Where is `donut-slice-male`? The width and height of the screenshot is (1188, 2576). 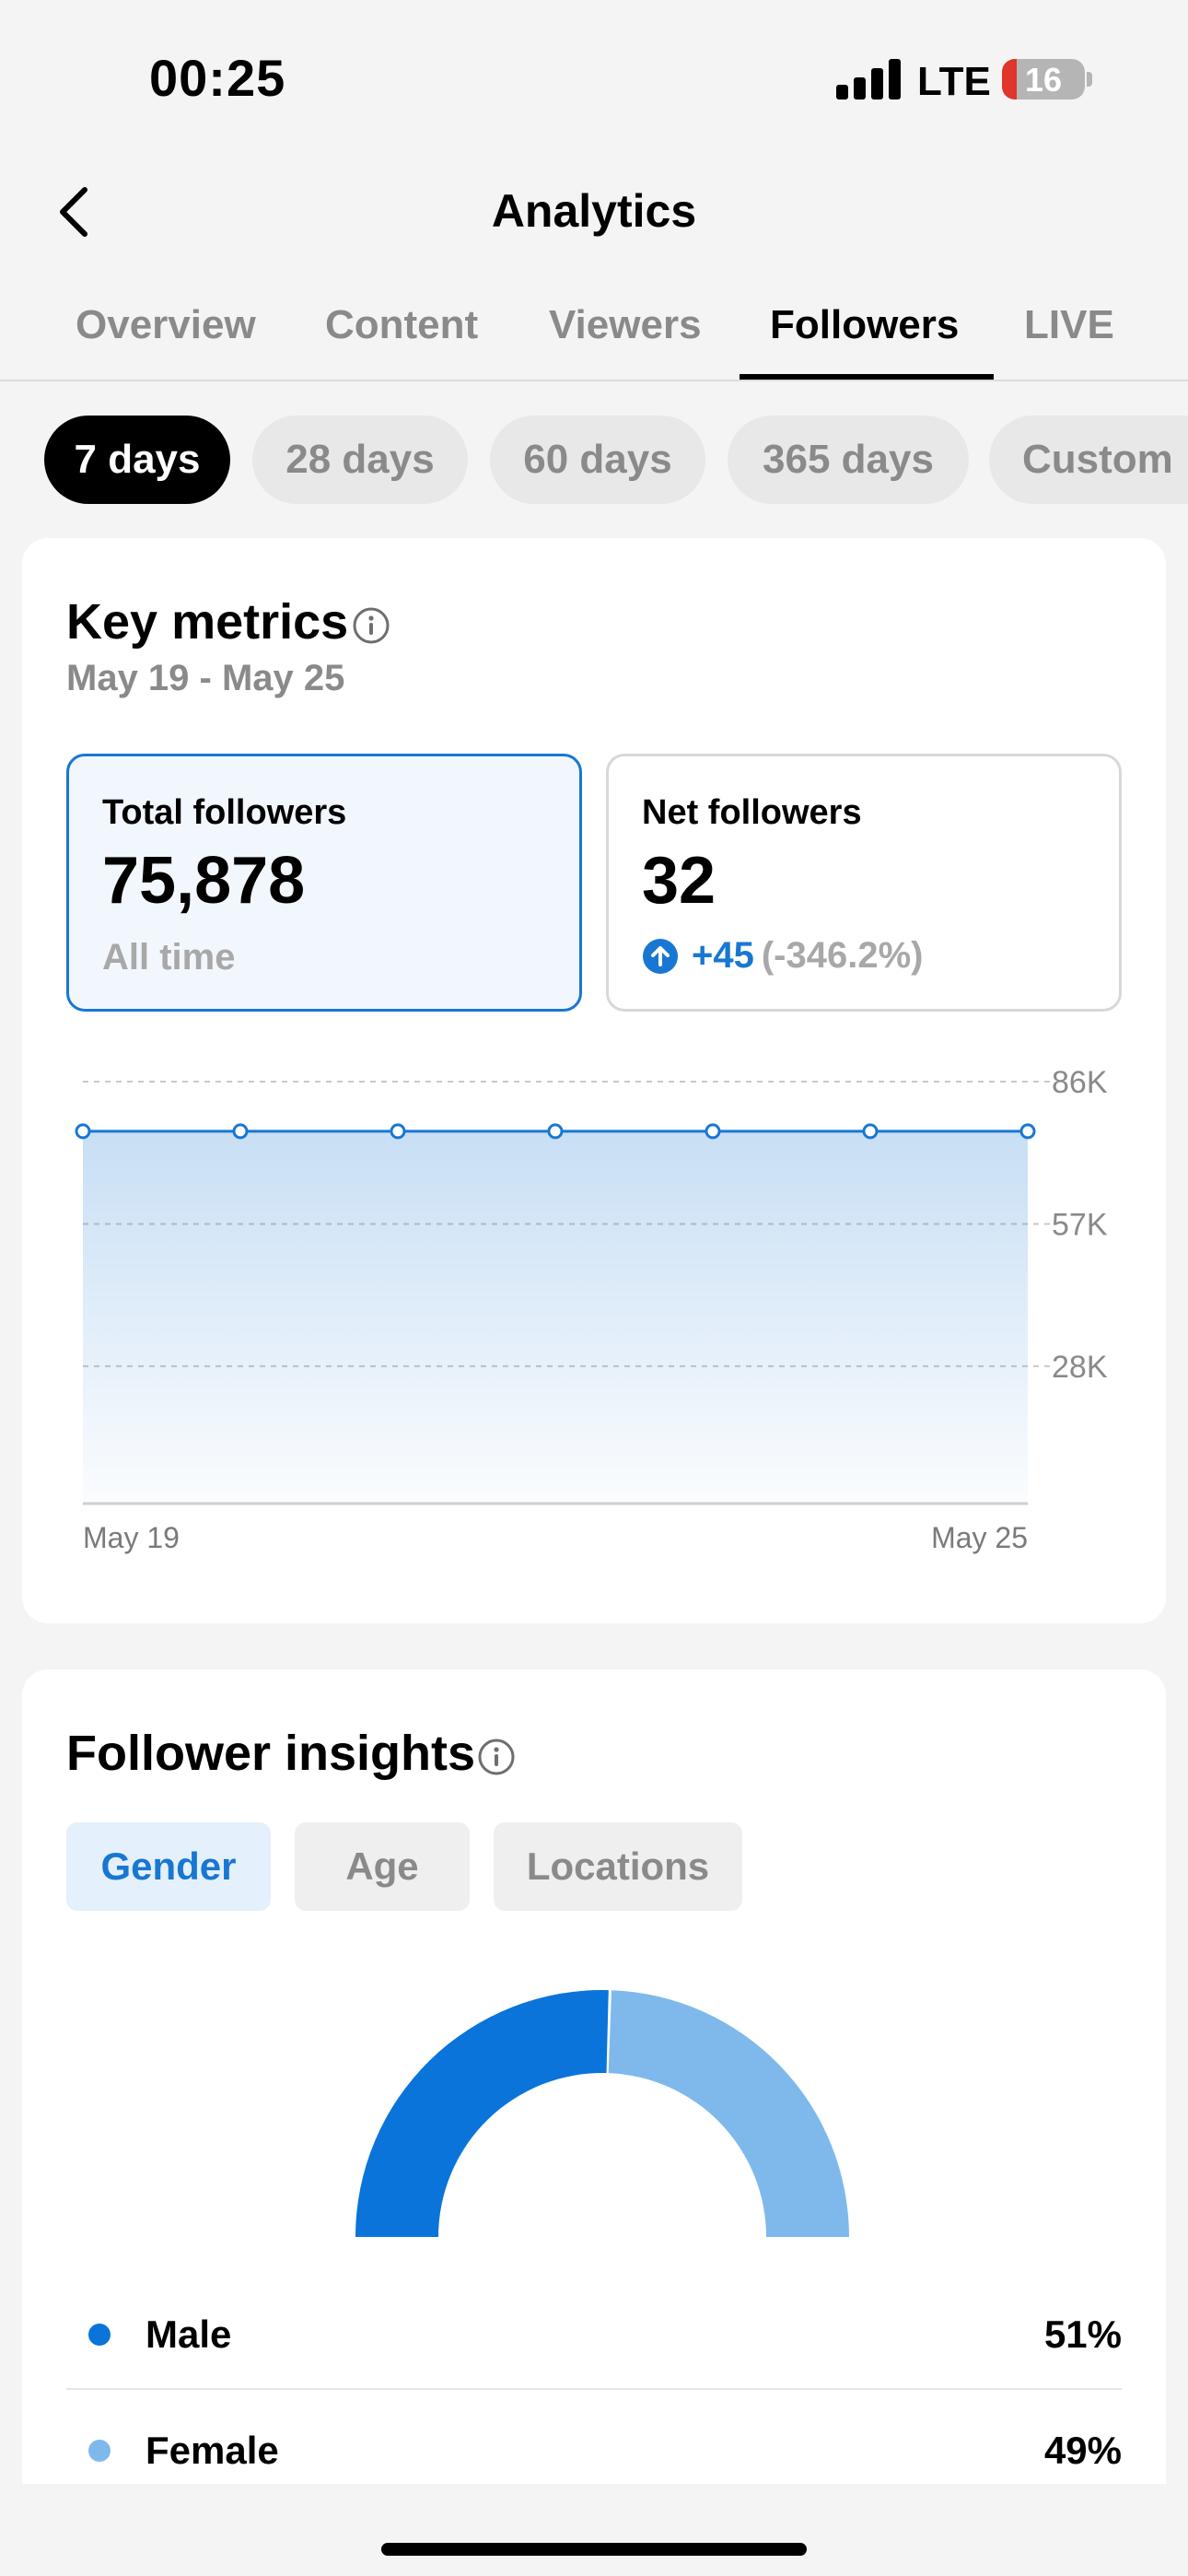
donut-slice-male is located at coordinates (482, 2113).